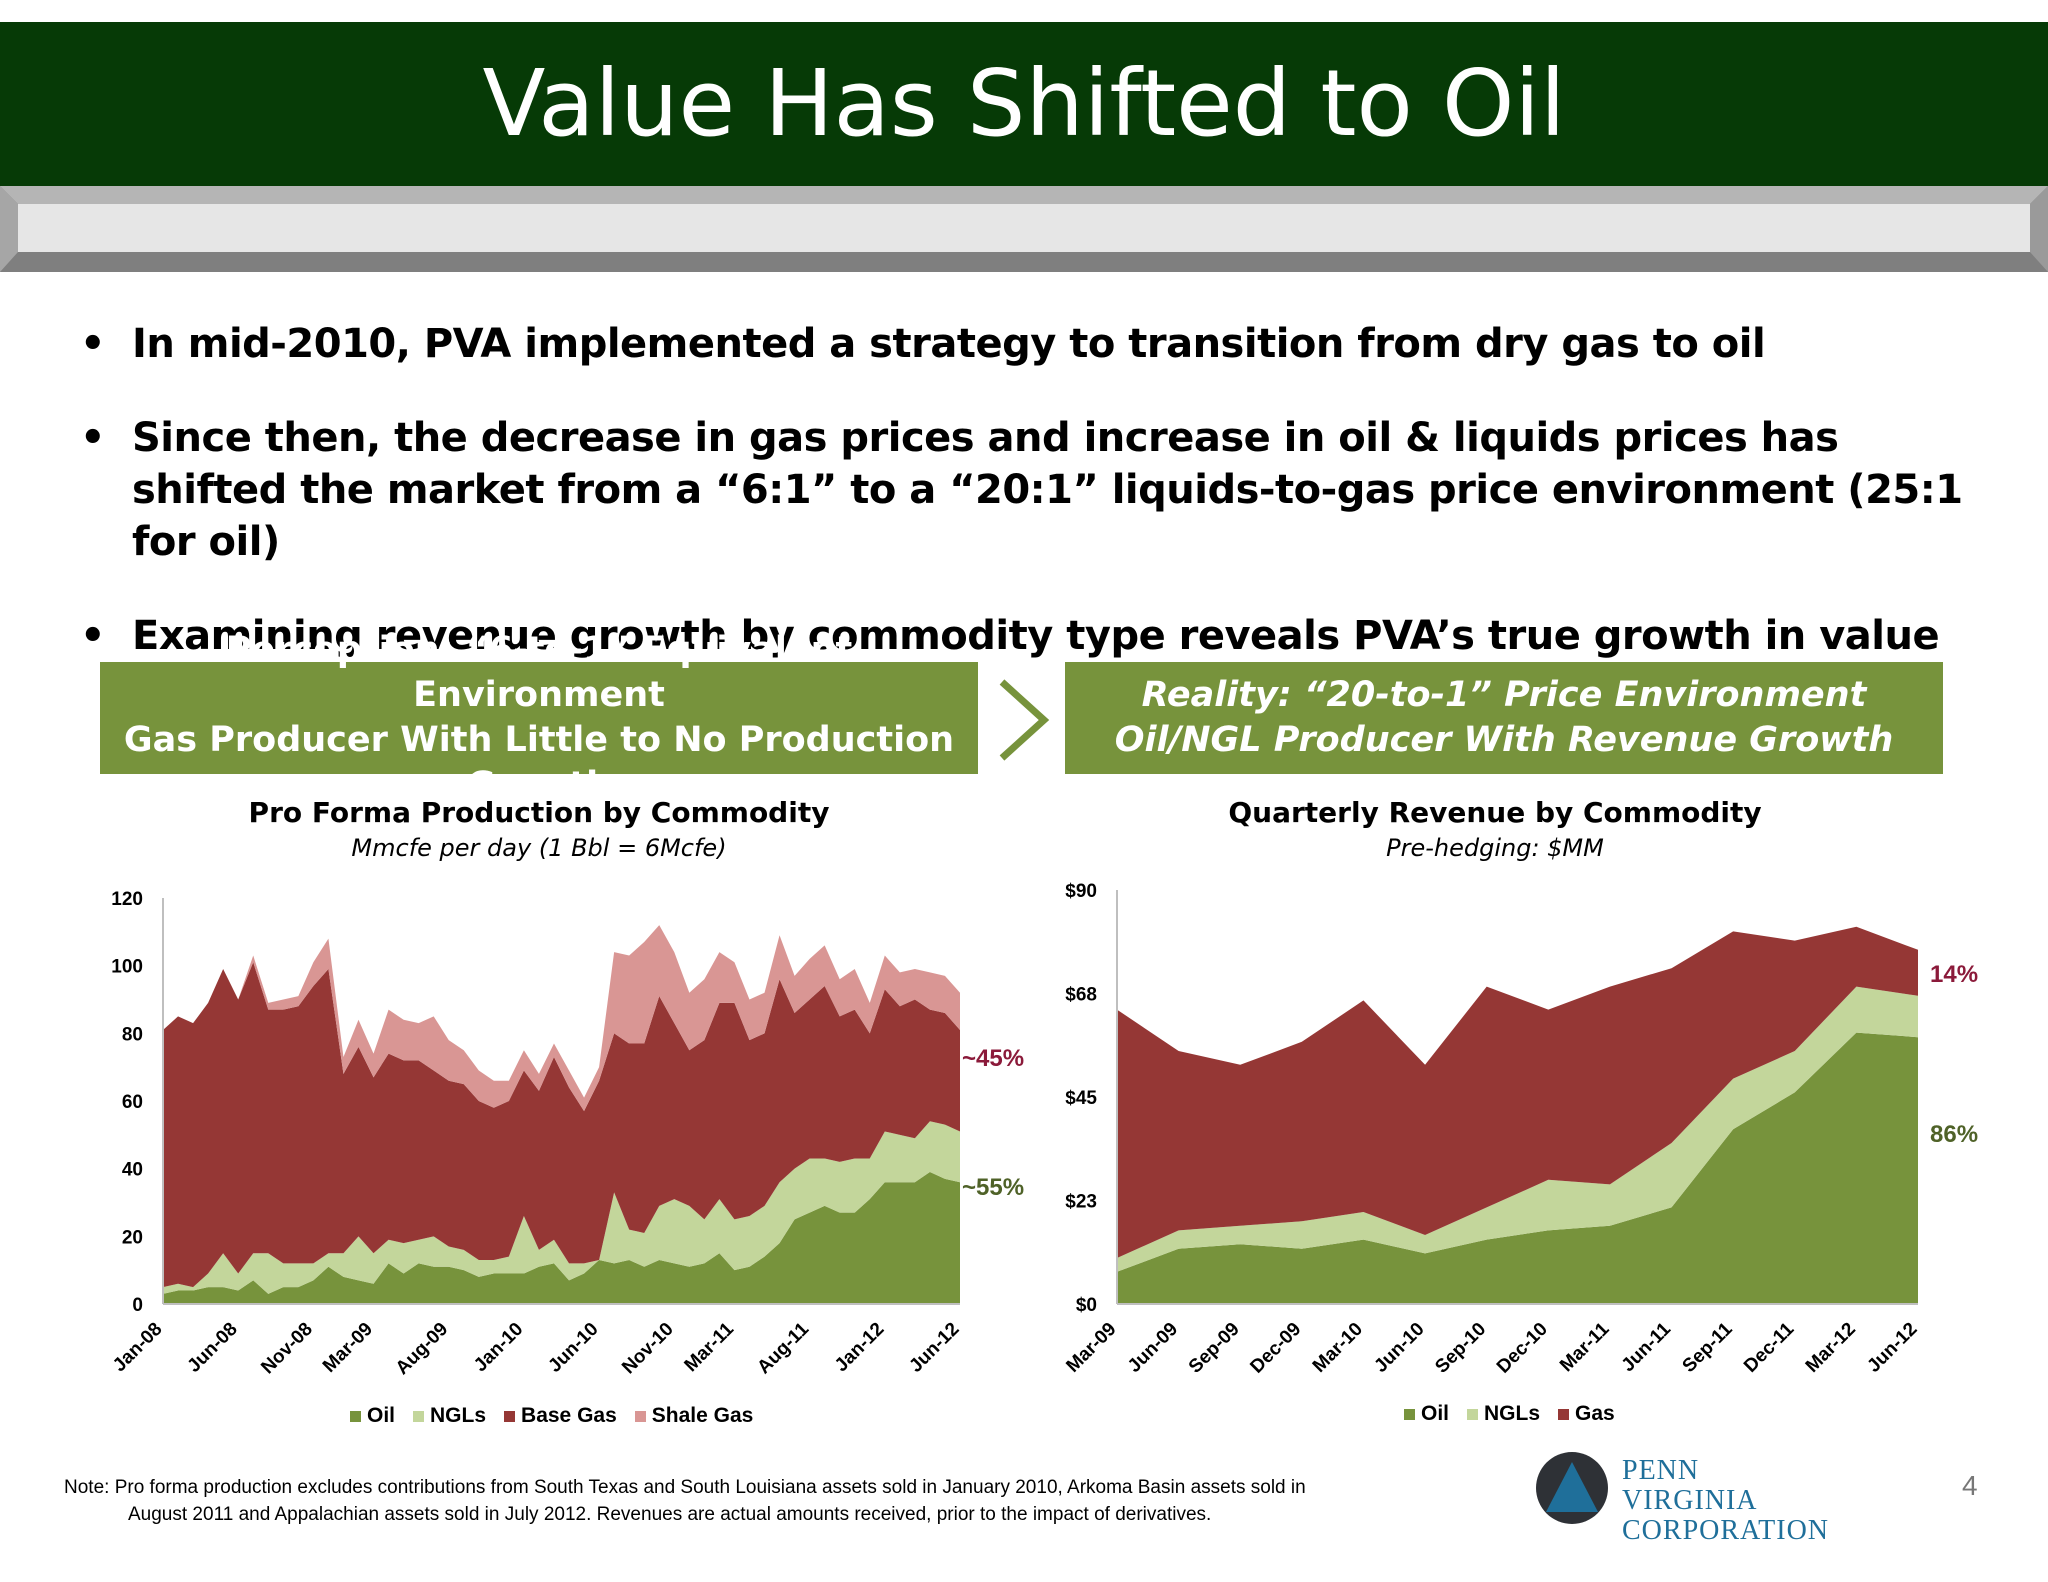  I want to click on legend-item-shale-gas: Shale Gas, so click(694, 1416).